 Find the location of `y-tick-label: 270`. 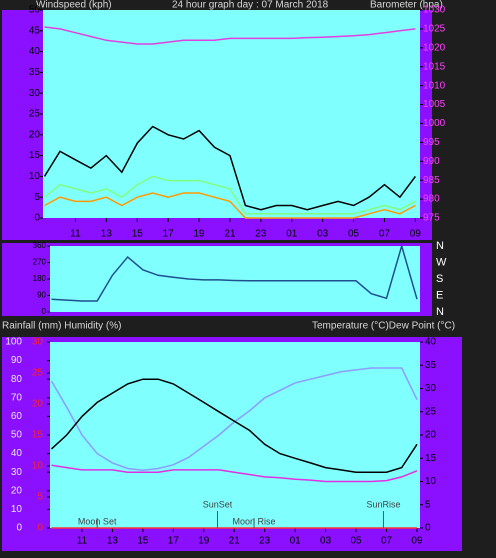

y-tick-label: 270 is located at coordinates (40, 262).